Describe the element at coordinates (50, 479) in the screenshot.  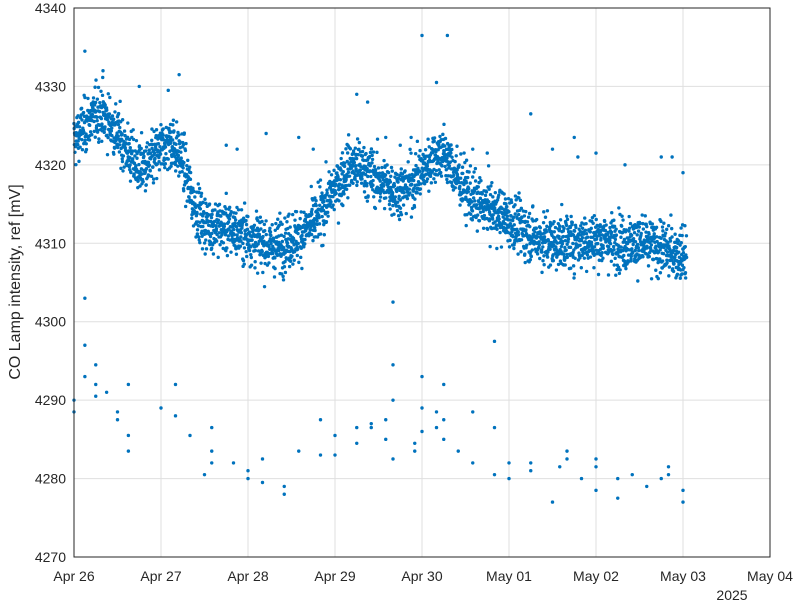
I see `y-tick-label: 4280` at that location.